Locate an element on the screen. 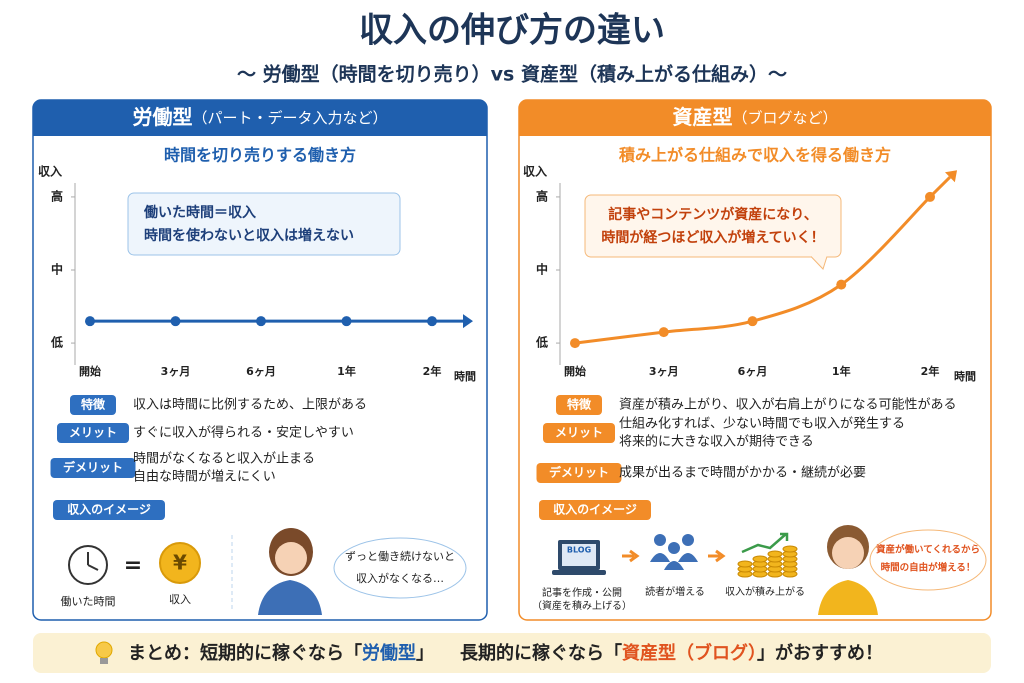 The width and height of the screenshot is (1024, 683). chart-title: 時間を切り売りする働き方 is located at coordinates (260, 155).